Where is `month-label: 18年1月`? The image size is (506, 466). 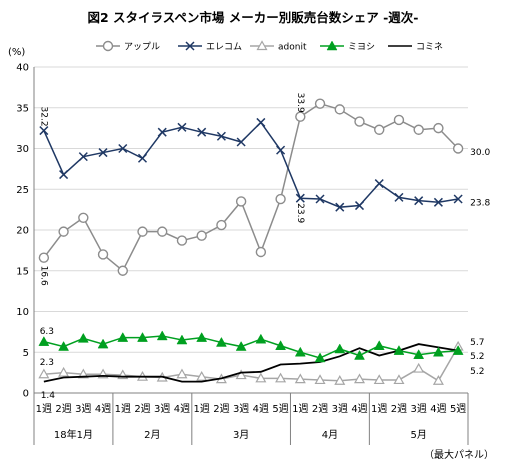
month-label: 18年1月 is located at coordinates (73, 434).